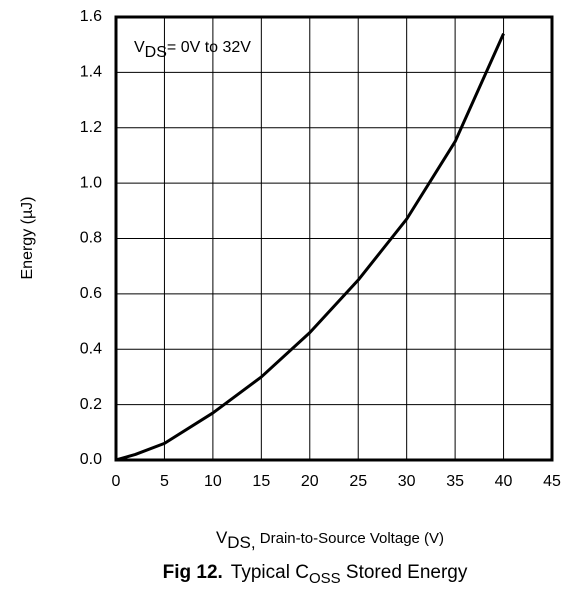  I want to click on x-tick-label: 25, so click(358, 481).